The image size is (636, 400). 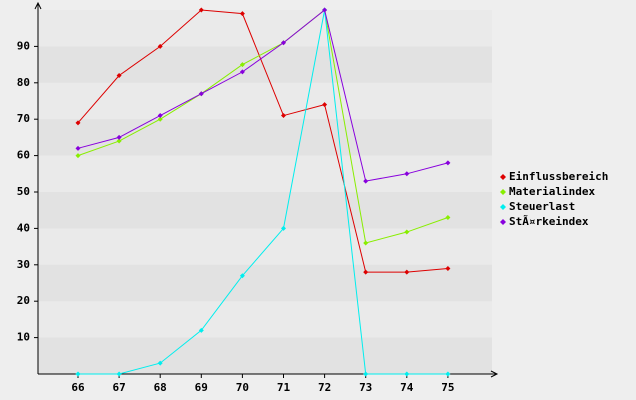 I want to click on legend-label: Steuerlast, so click(x=542, y=206).